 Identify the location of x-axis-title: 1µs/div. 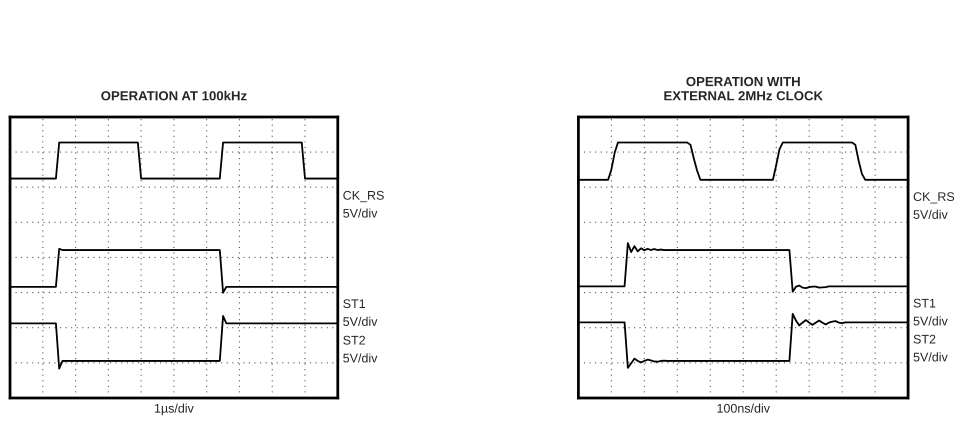
(174, 410).